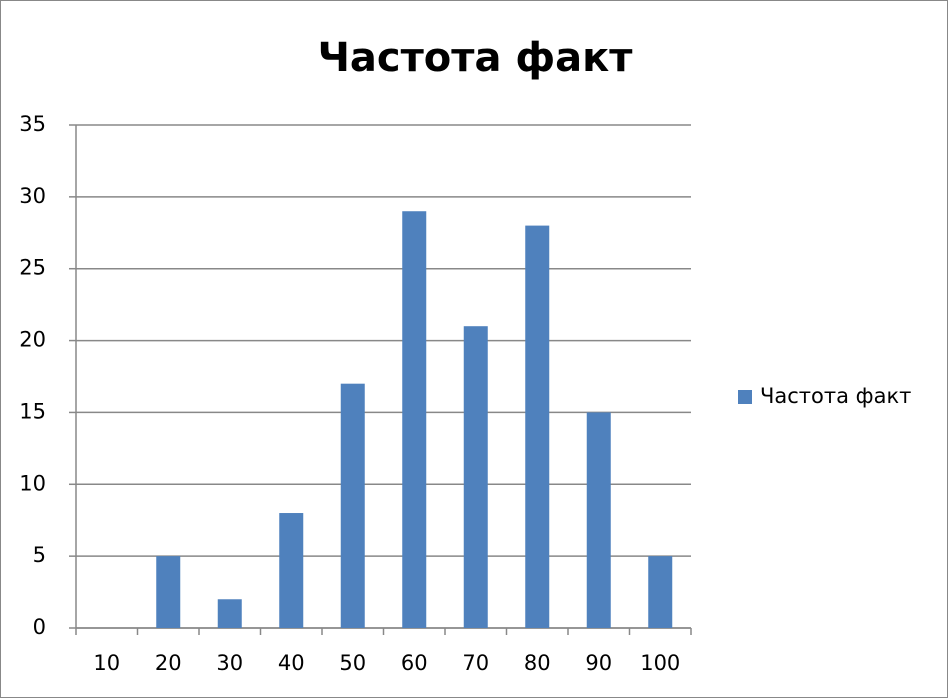 Image resolution: width=949 pixels, height=699 pixels. What do you see at coordinates (39, 627) in the screenshot?
I see `y-tick-label: 0` at bounding box center [39, 627].